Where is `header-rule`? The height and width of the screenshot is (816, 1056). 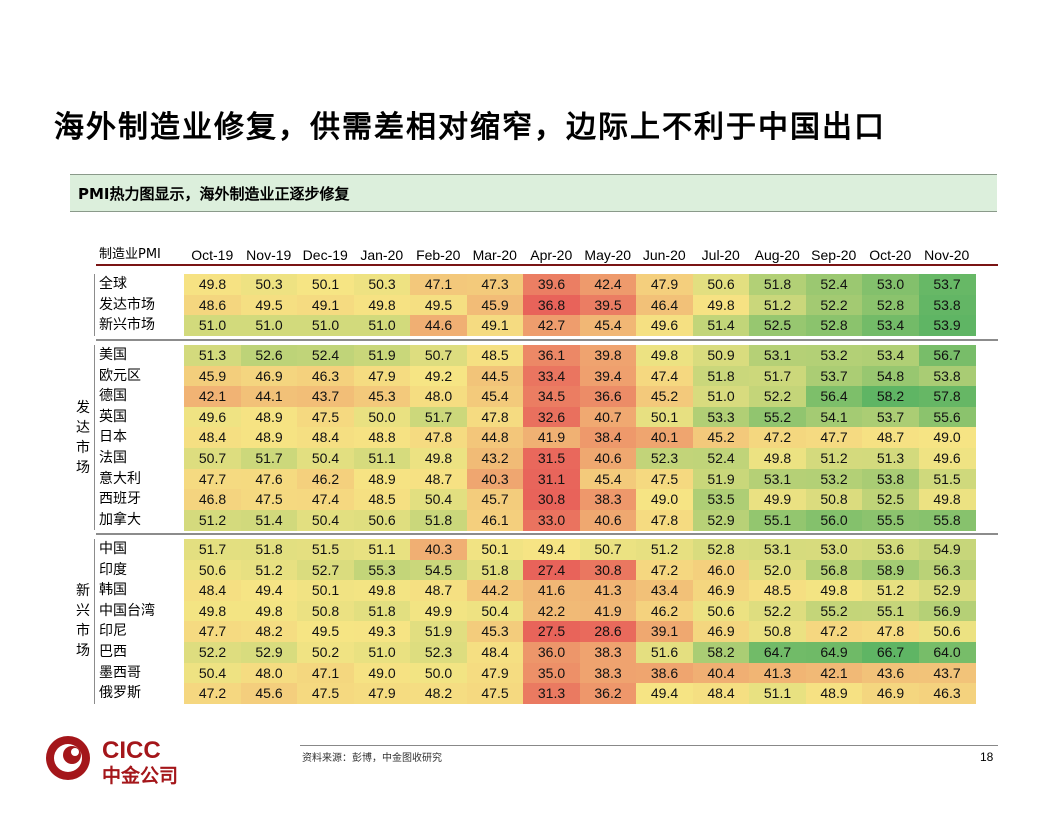
header-rule is located at coordinates (547, 265).